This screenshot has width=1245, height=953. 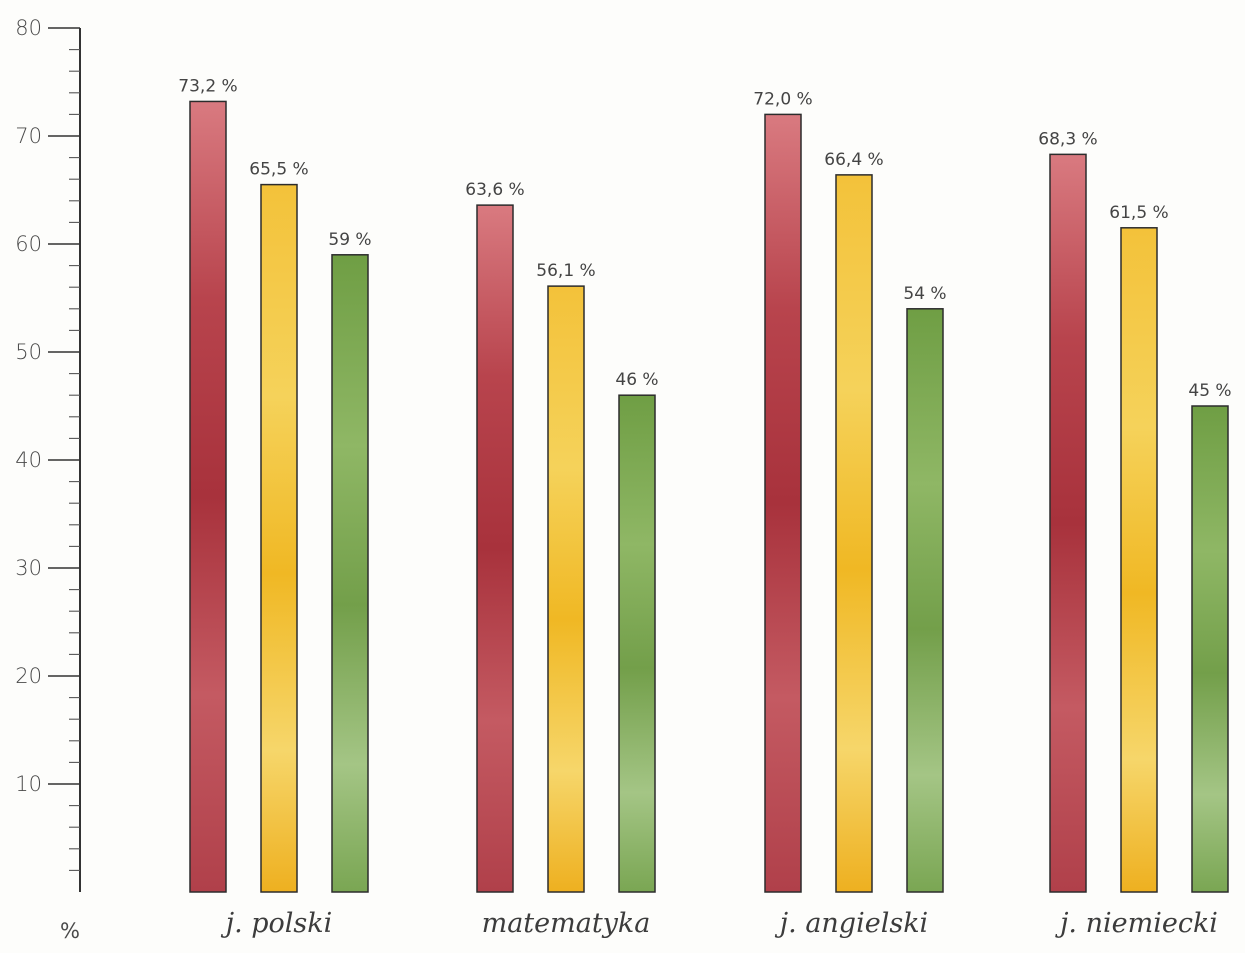 What do you see at coordinates (28, 28) in the screenshot?
I see `y-tick-label: 80` at bounding box center [28, 28].